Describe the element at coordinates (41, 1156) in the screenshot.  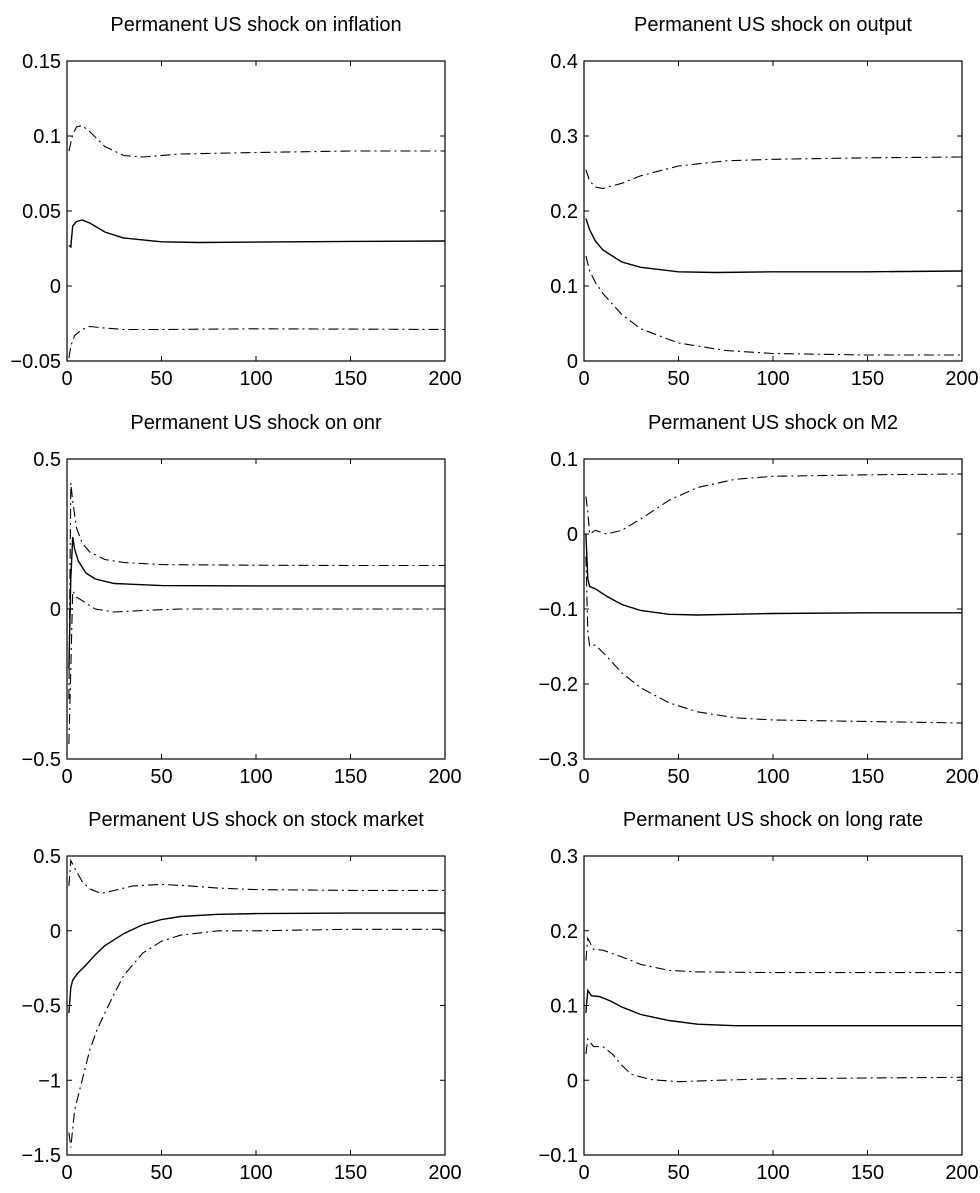
I see `y-tick-label: −1.5` at that location.